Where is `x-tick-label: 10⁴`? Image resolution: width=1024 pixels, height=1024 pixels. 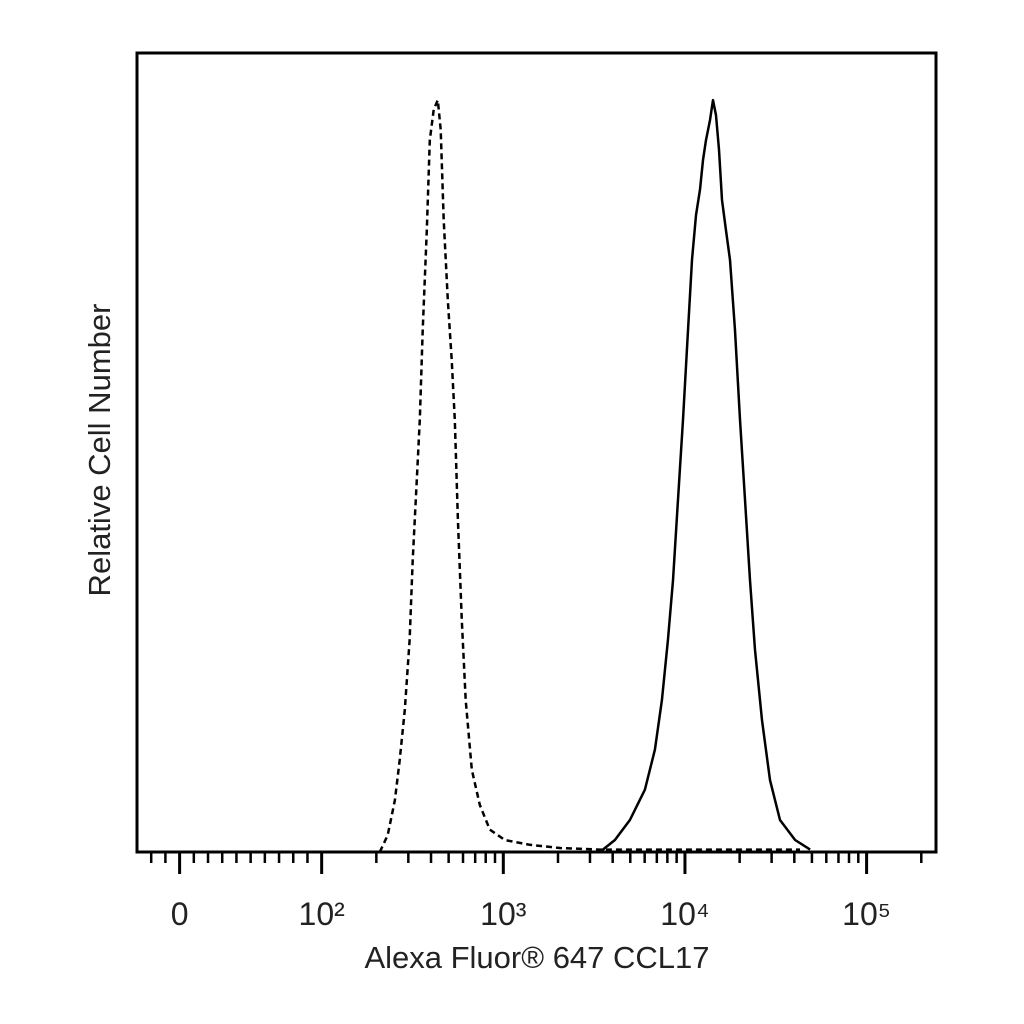 x-tick-label: 10⁴ is located at coordinates (684, 914).